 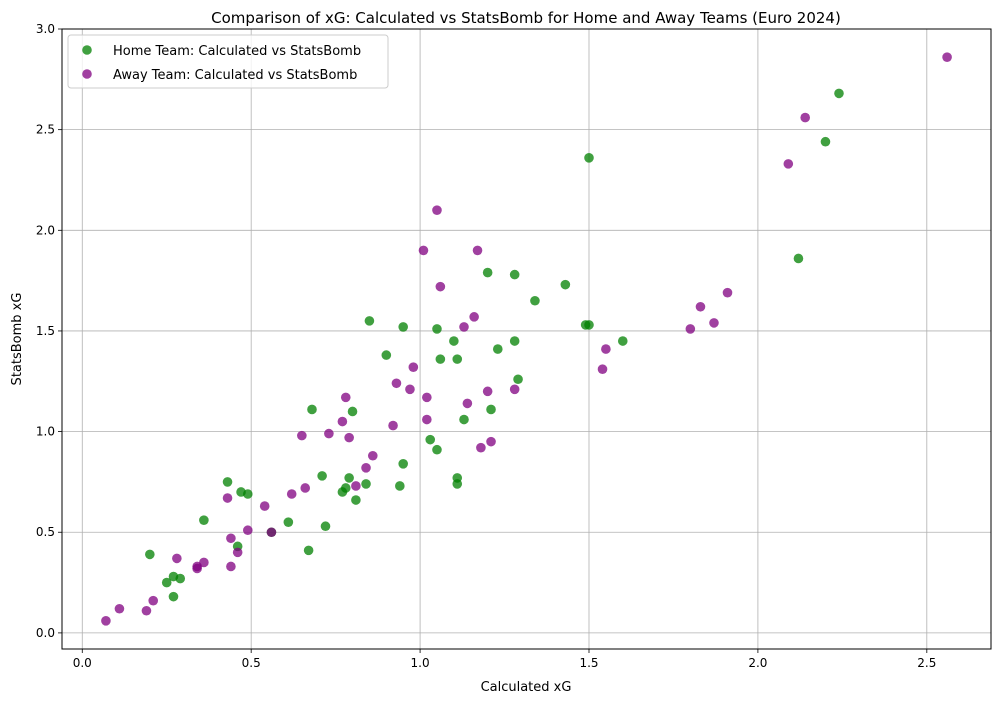 What do you see at coordinates (45, 230) in the screenshot?
I see `y-tick-label: 2.0` at bounding box center [45, 230].